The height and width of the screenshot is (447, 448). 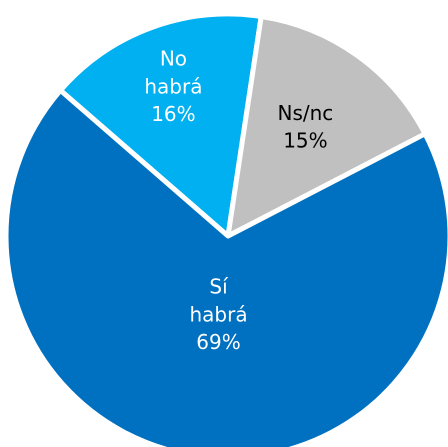 I want to click on slice-value-label: 69%, so click(x=218, y=342).